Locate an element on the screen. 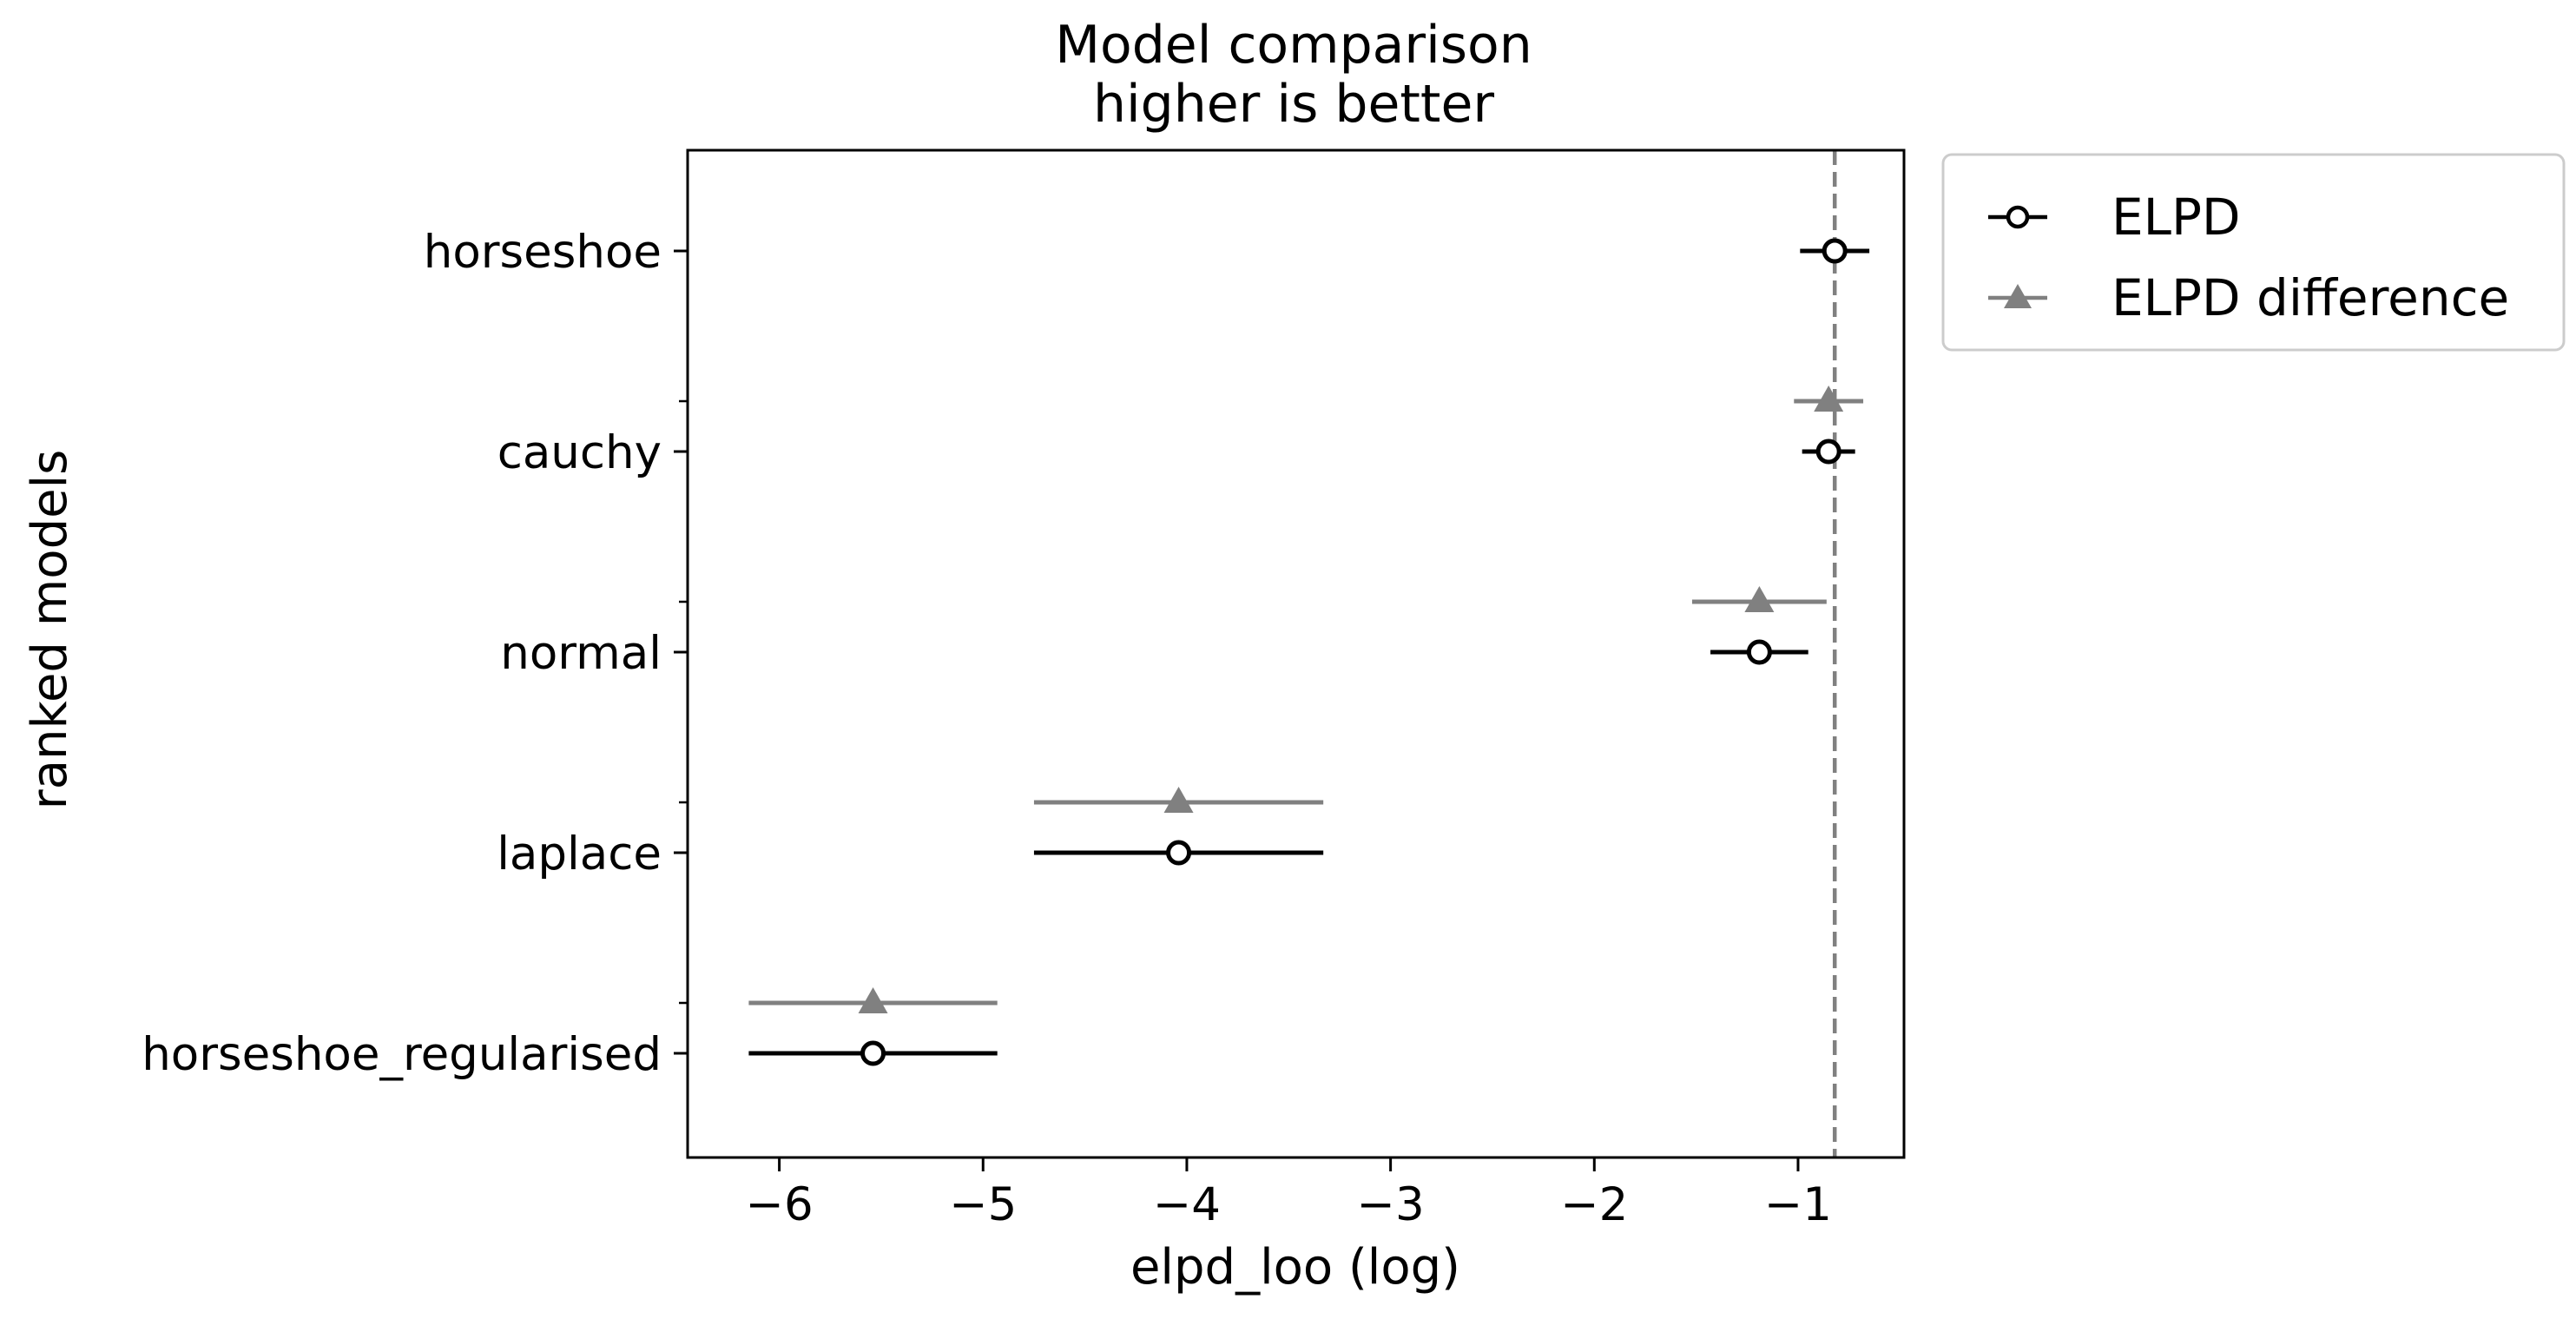  x-tick-label: −2 is located at coordinates (1594, 1204).